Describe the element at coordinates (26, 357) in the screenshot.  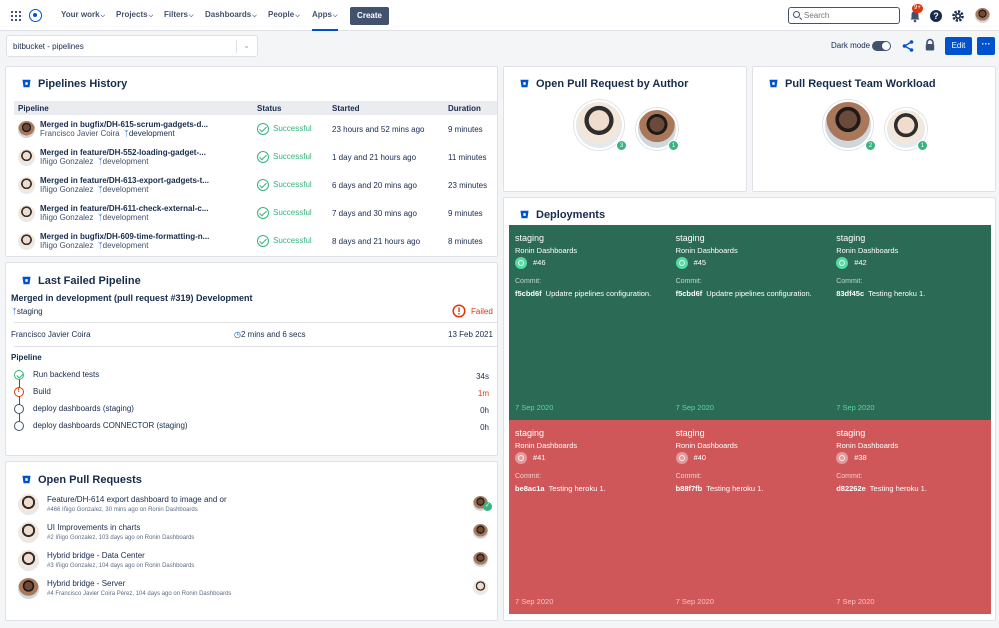
I see `pipeline-section-label: Pipeline` at that location.